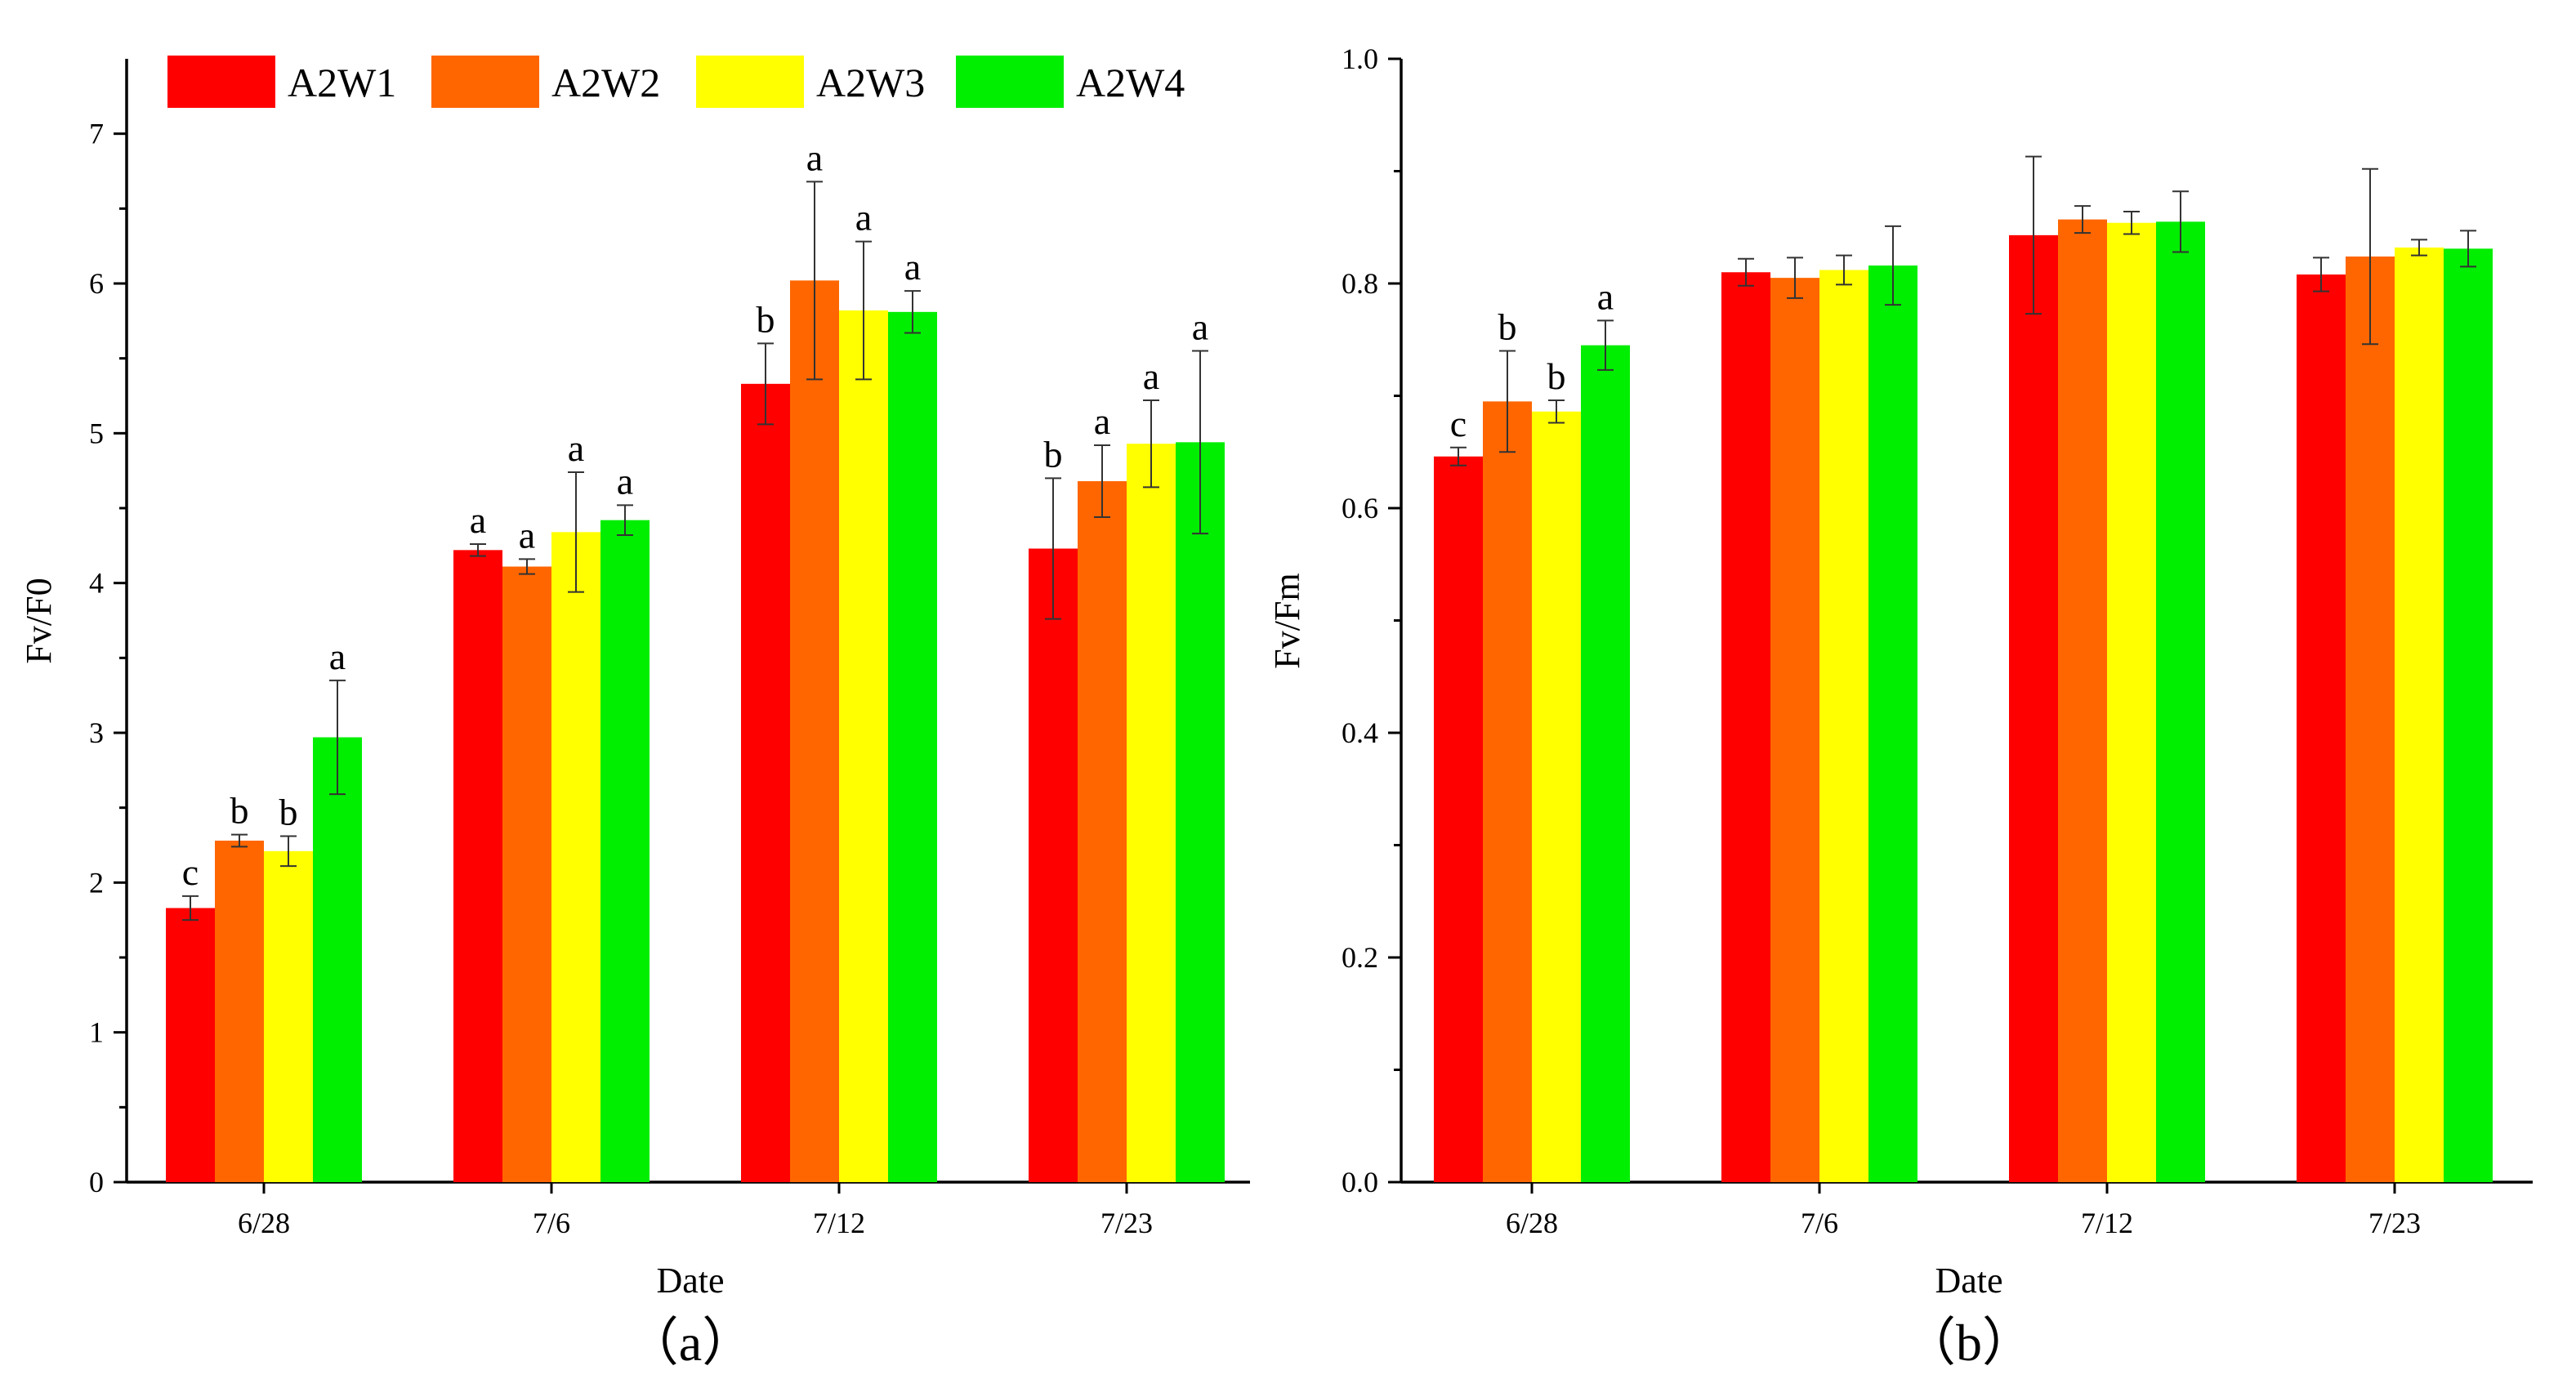 This screenshot has width=2576, height=1388. What do you see at coordinates (676, 82) in the screenshot?
I see `legend: A2W1 A2W2 A2W3 A2W4` at bounding box center [676, 82].